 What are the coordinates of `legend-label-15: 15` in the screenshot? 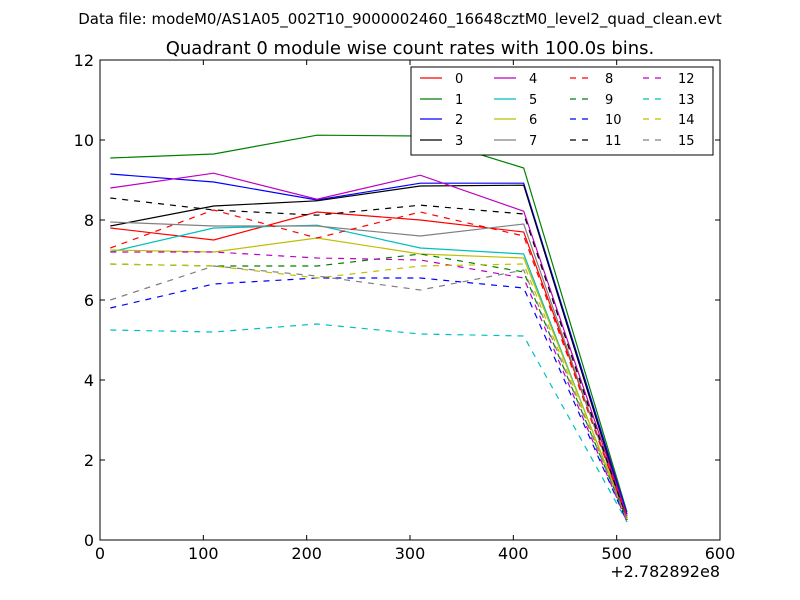 It's located at (686, 141).